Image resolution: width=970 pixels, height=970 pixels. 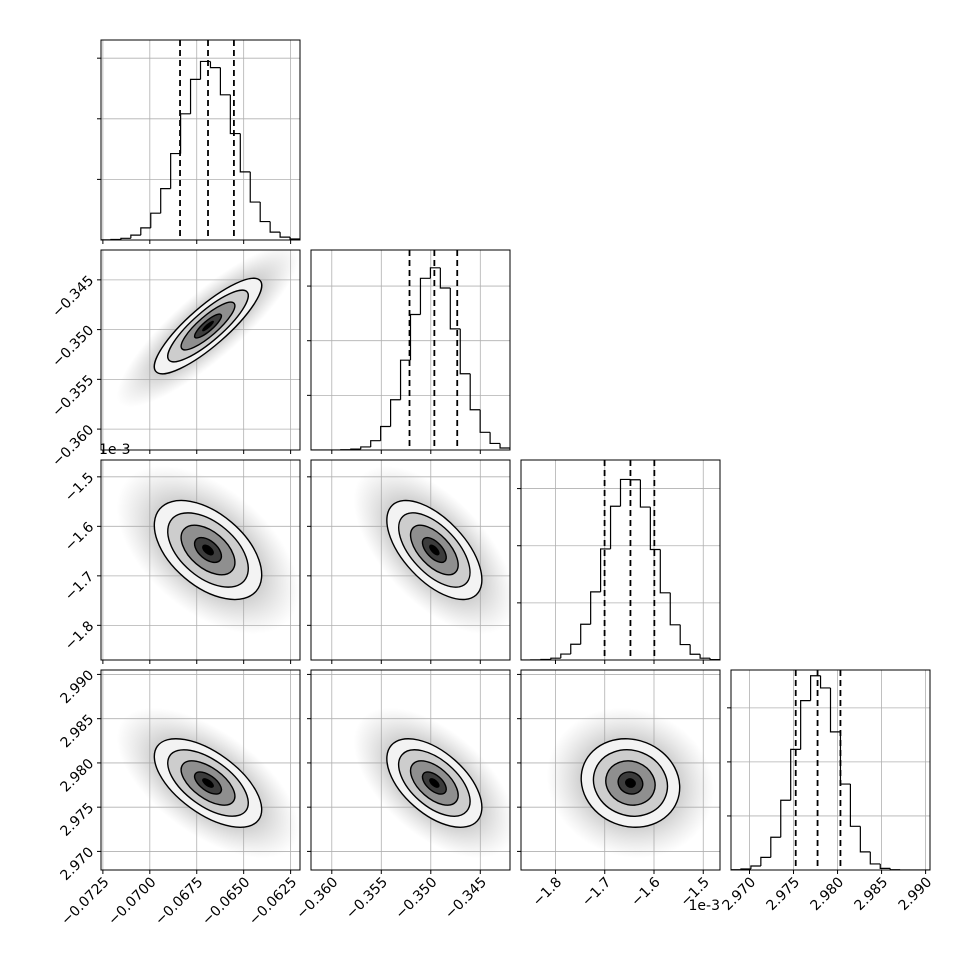 I want to click on x-tick-label: −0.345, so click(x=466, y=898).